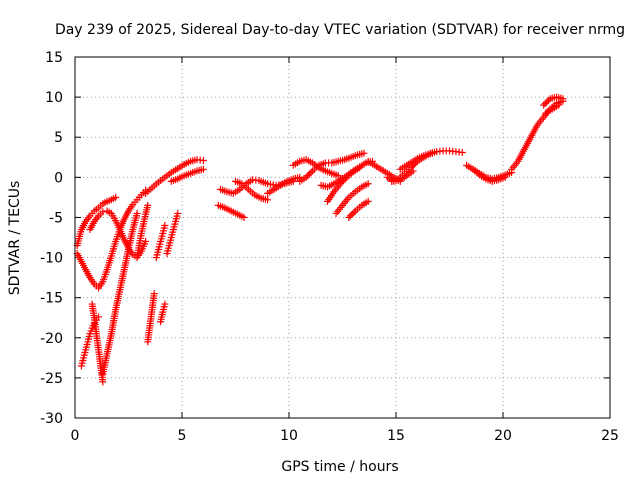 The height and width of the screenshot is (480, 640). What do you see at coordinates (51, 419) in the screenshot?
I see `y-tick-label: -30` at bounding box center [51, 419].